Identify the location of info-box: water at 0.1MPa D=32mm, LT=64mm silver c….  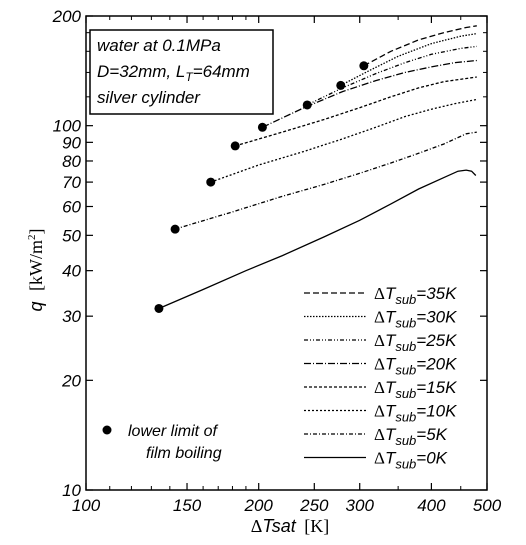
(181, 72).